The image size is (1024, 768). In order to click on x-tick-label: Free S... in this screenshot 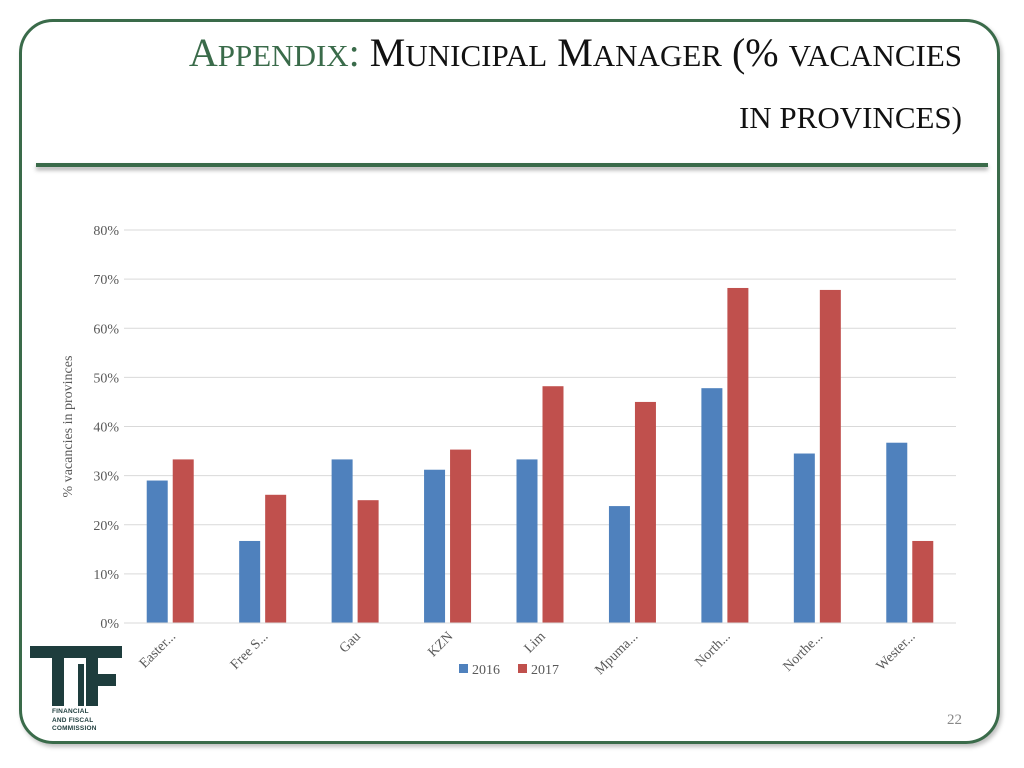, I will do `click(250, 651)`.